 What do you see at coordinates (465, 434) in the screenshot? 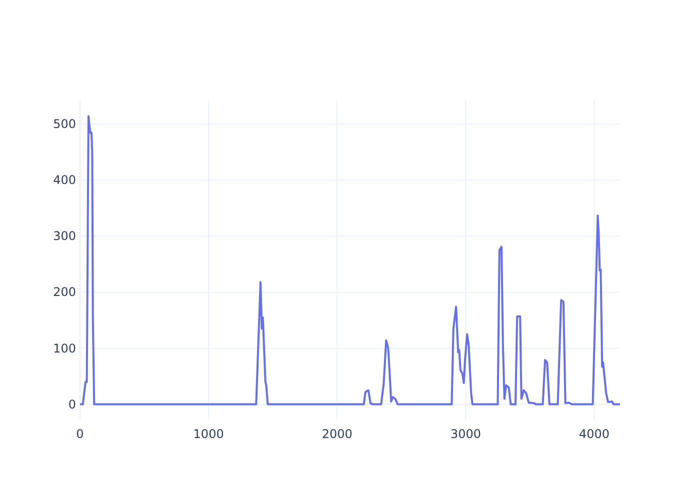
I see `x-tick-label: 3000` at bounding box center [465, 434].